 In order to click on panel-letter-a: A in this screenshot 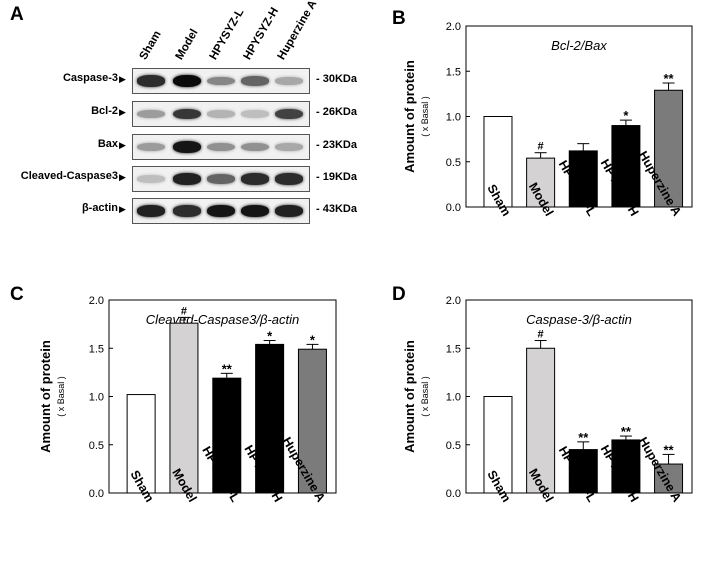, I will do `click(17, 14)`.